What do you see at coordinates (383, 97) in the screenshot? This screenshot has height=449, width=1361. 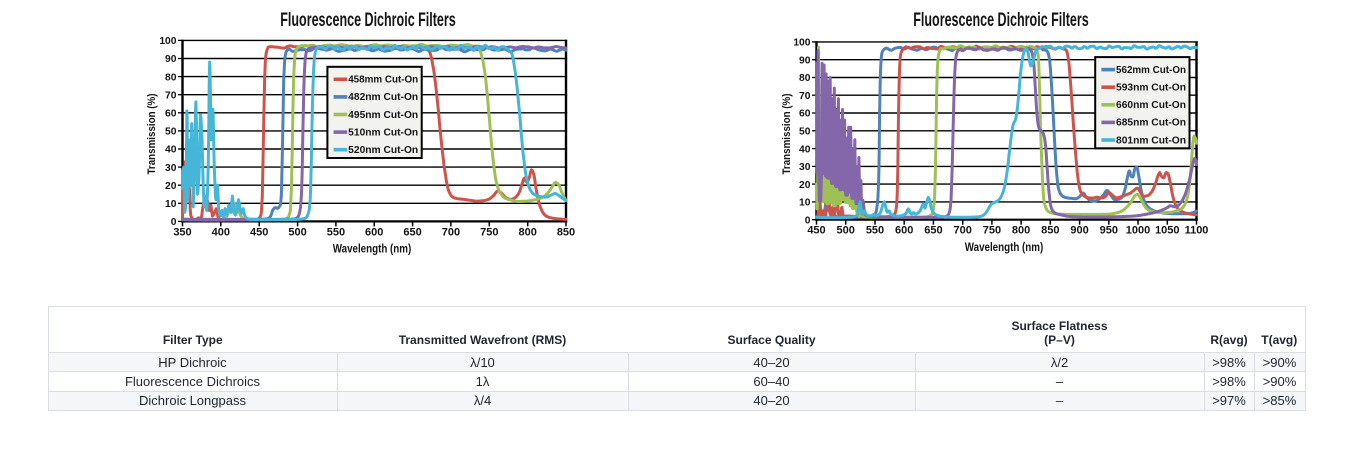 I see `svg-text: 482nm Cut-On` at bounding box center [383, 97].